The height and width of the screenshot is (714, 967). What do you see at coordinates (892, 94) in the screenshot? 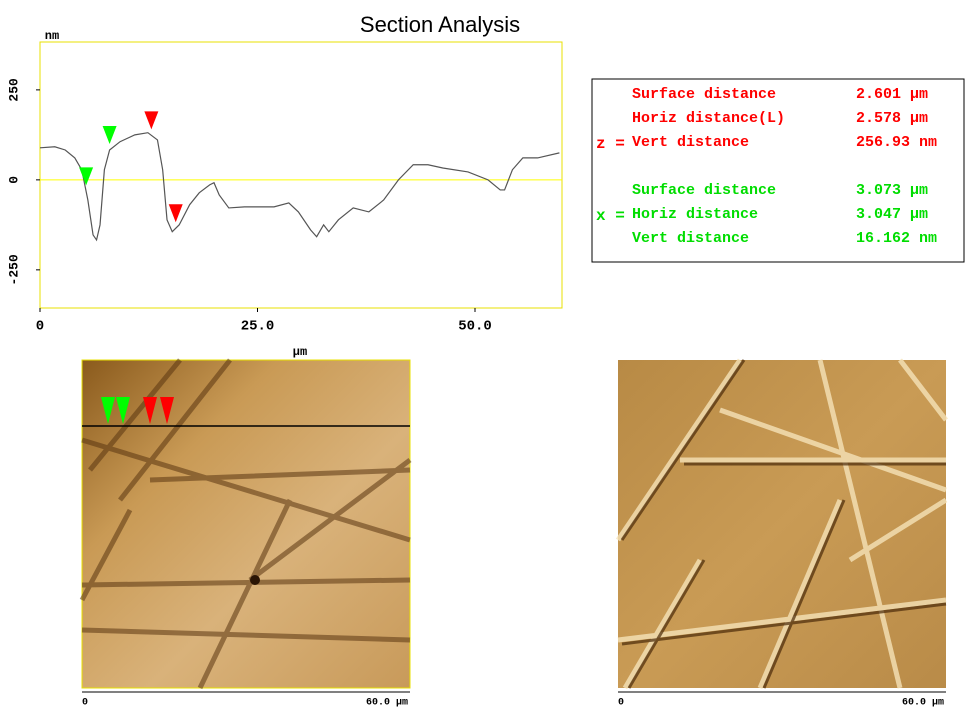
I see `readout-value: 2.601 µm` at bounding box center [892, 94].